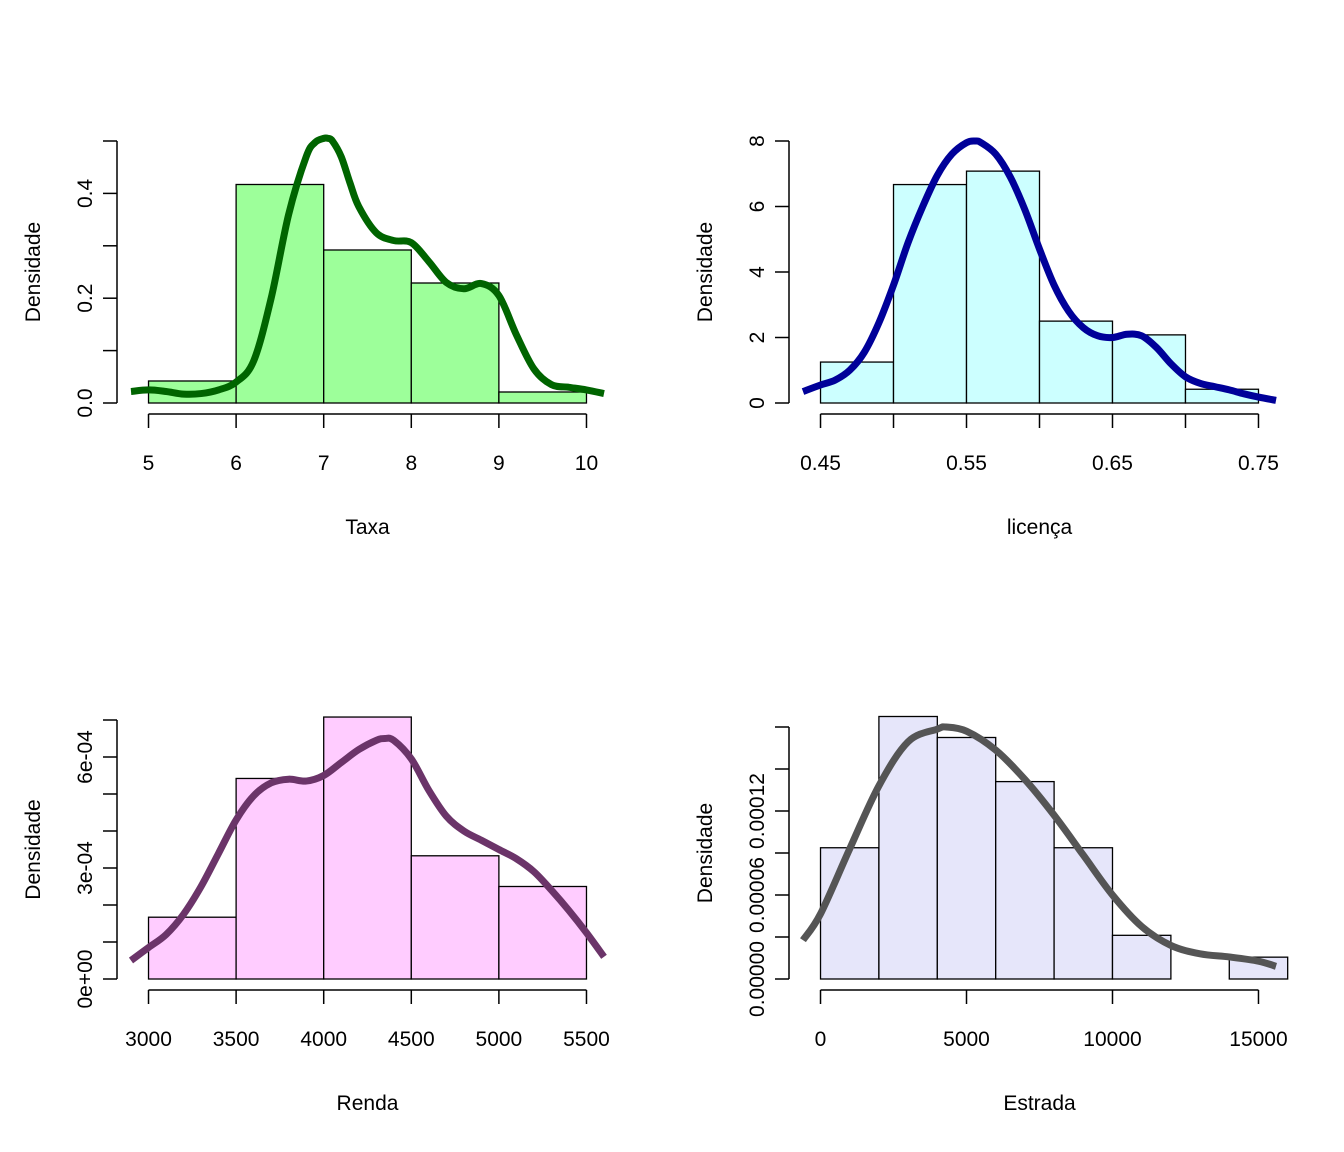 The image size is (1344, 1152). I want to click on x-tick-label: 10000, so click(1112, 1039).